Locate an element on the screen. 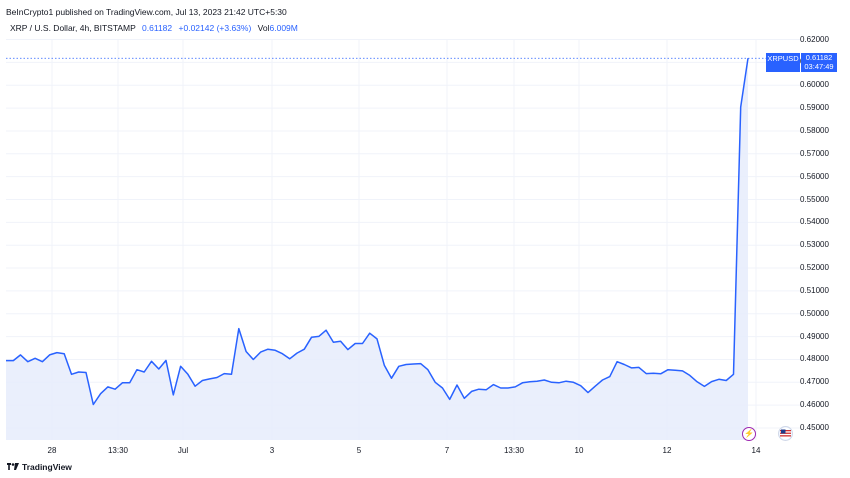  tradingview-logo-icon is located at coordinates (13, 467).